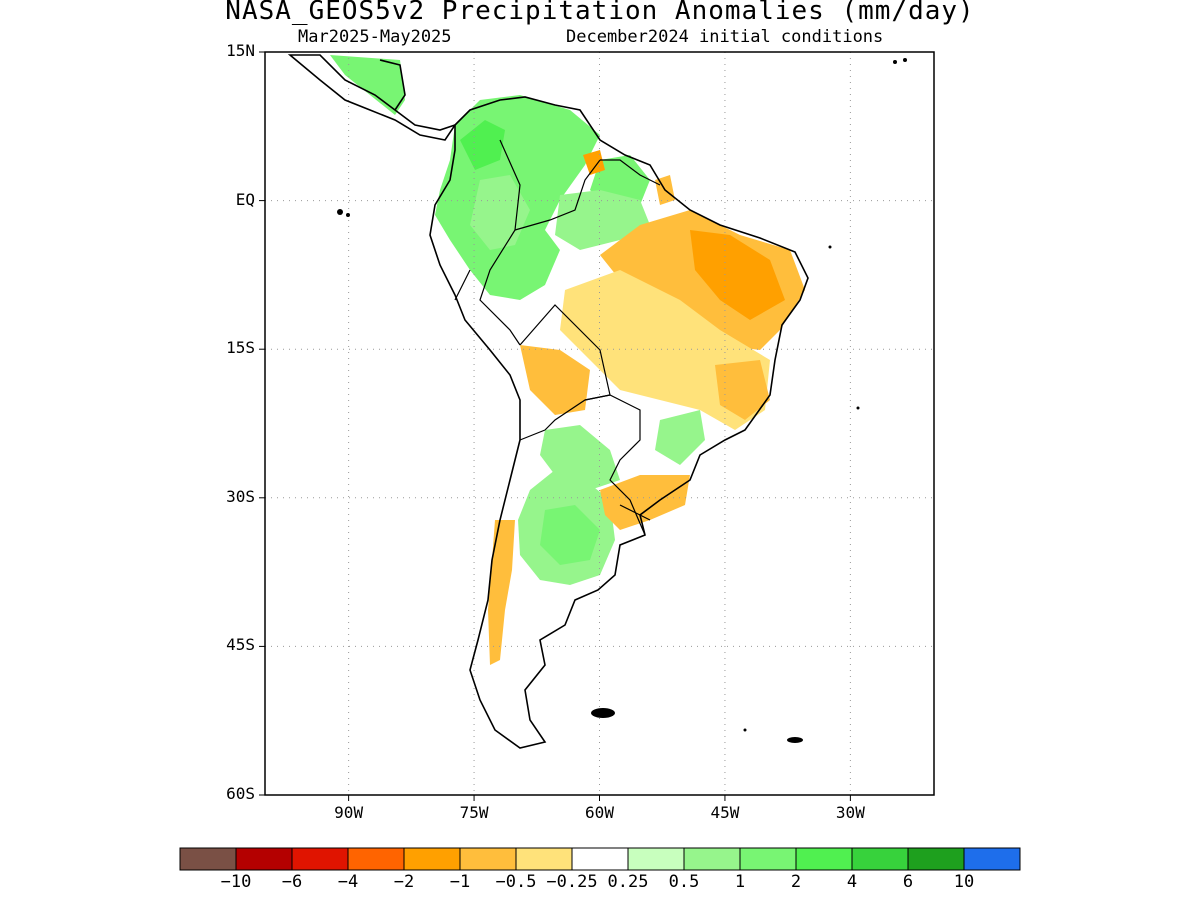 The image size is (1200, 900). What do you see at coordinates (964, 882) in the screenshot?
I see `colorbar-label: 10` at bounding box center [964, 882].